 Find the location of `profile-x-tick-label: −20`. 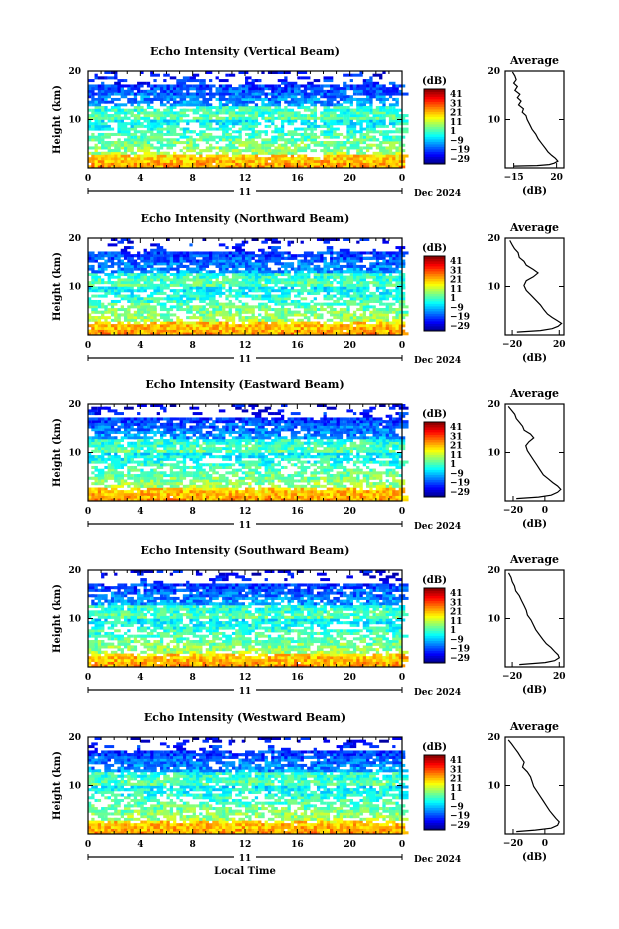

profile-x-tick-label: −20 is located at coordinates (513, 511).